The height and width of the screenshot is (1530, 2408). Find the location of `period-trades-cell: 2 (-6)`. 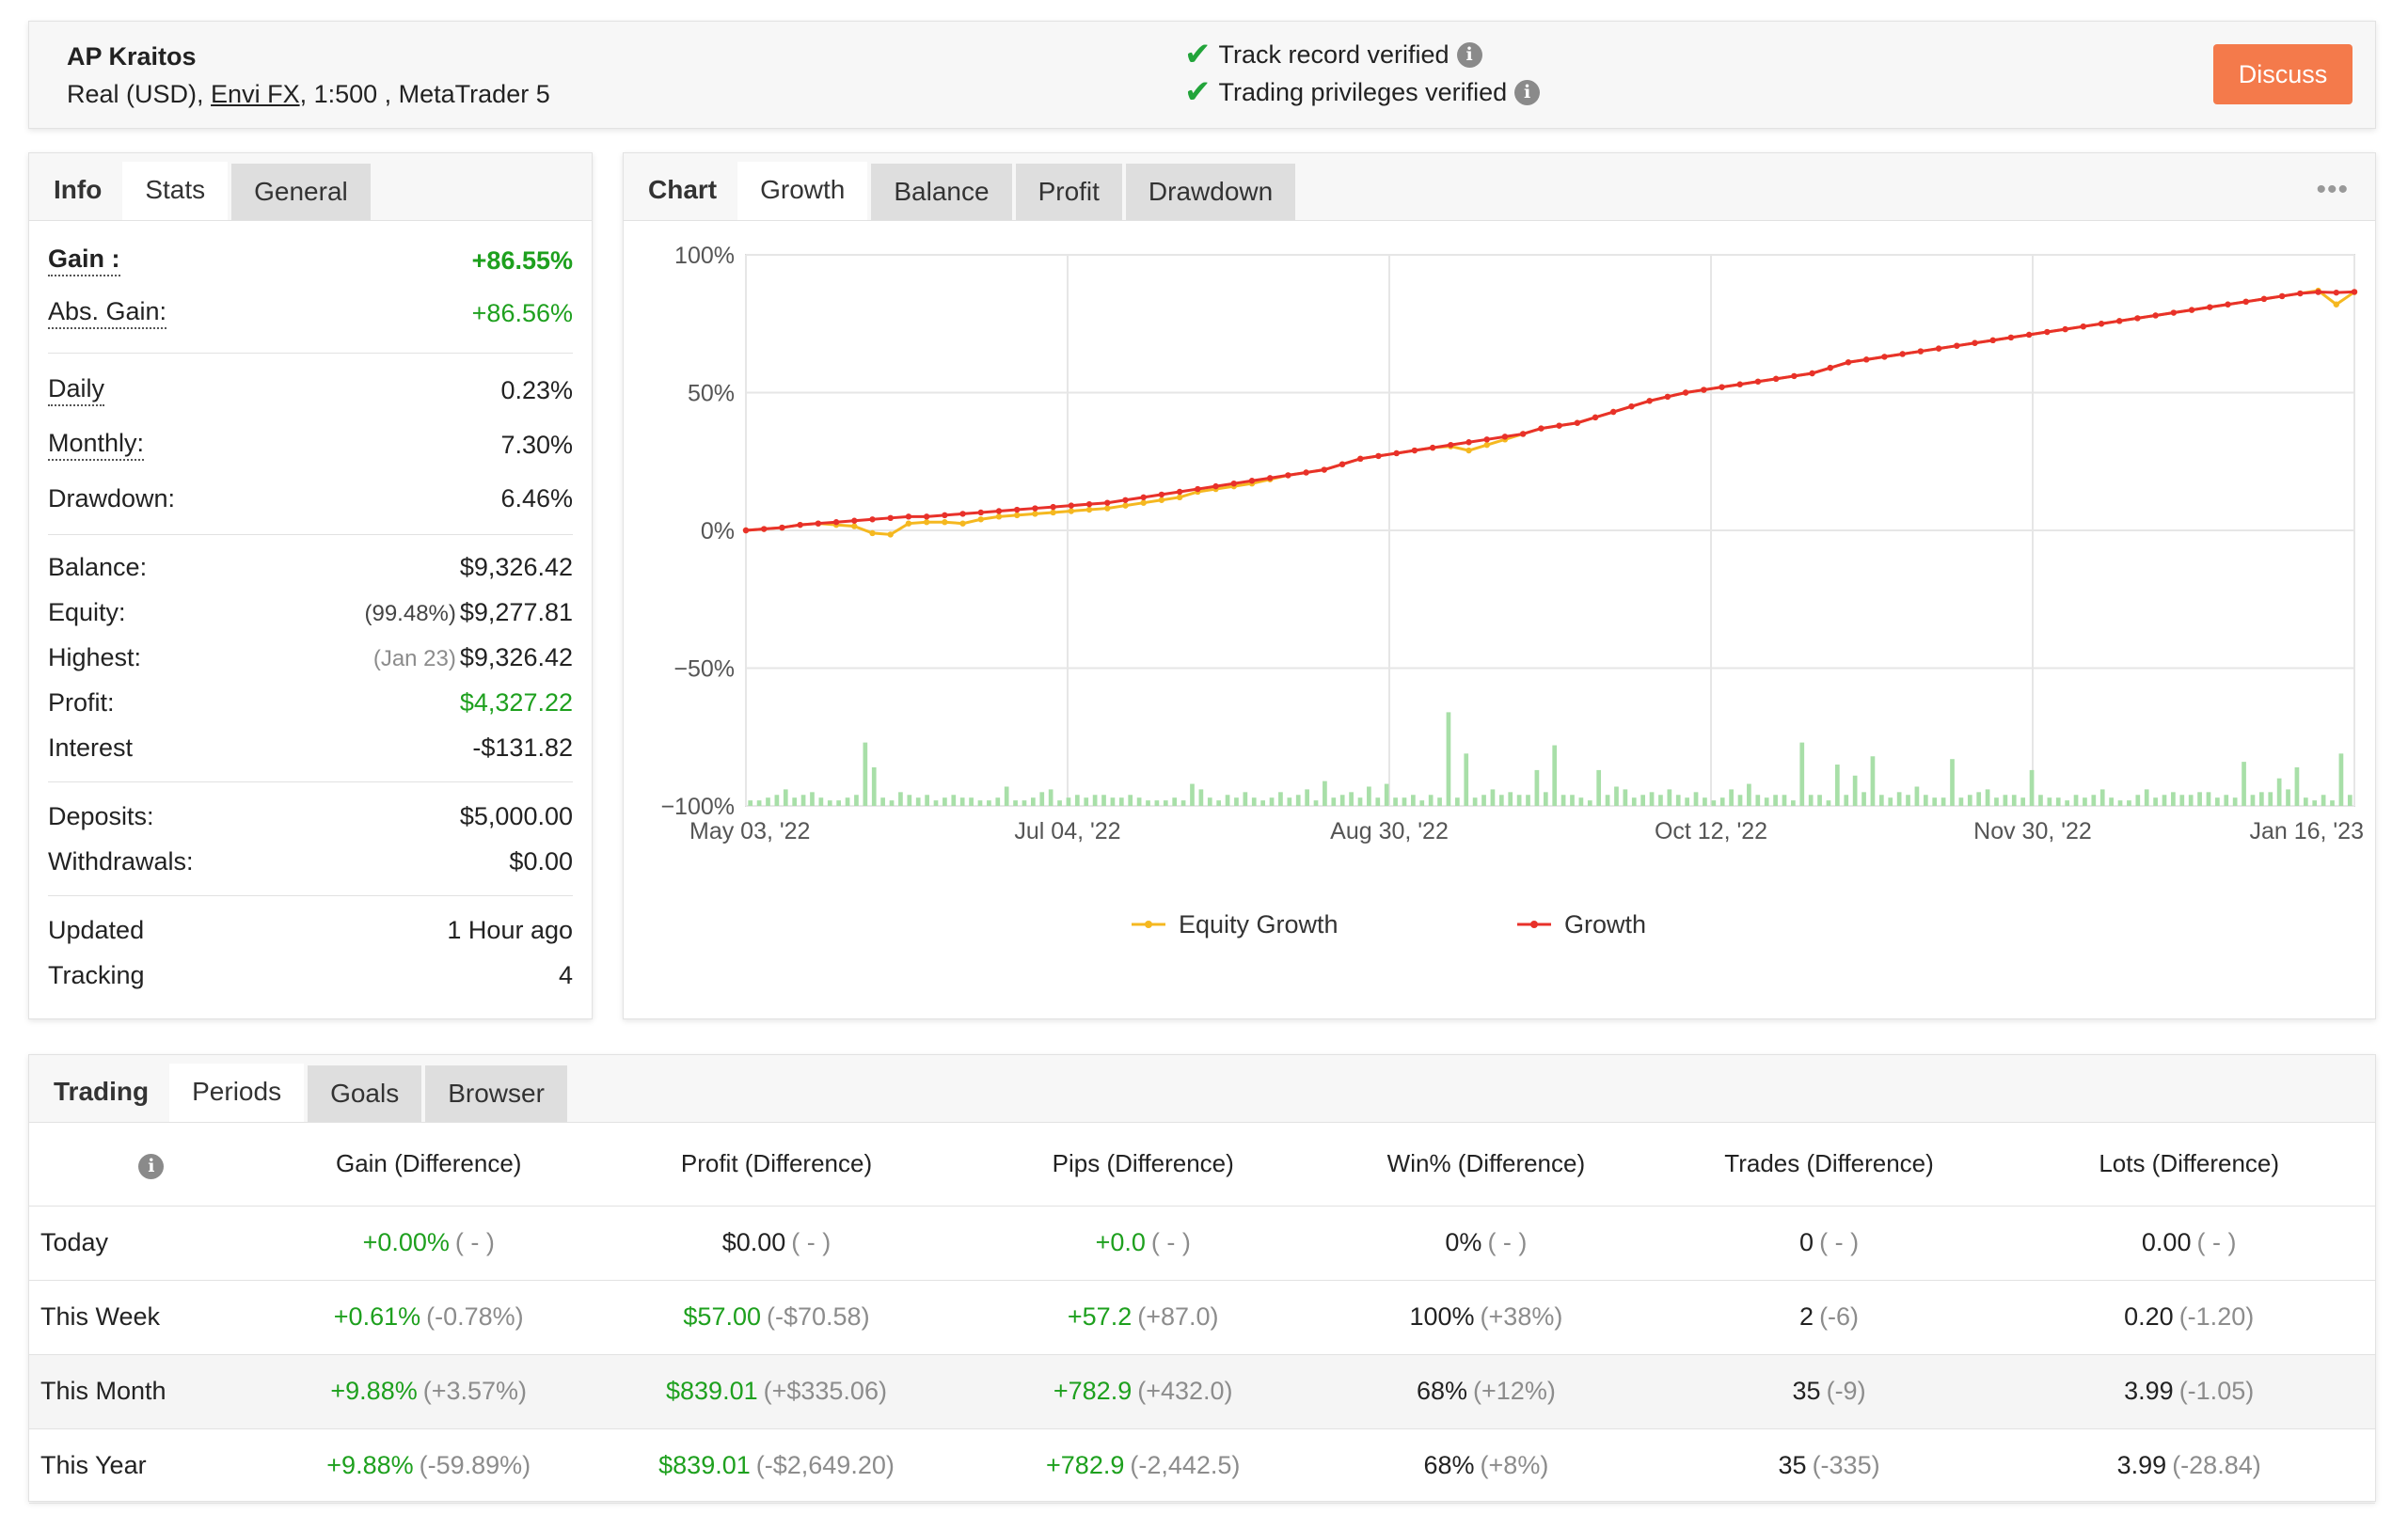

period-trades-cell: 2 (-6) is located at coordinates (1830, 1317).